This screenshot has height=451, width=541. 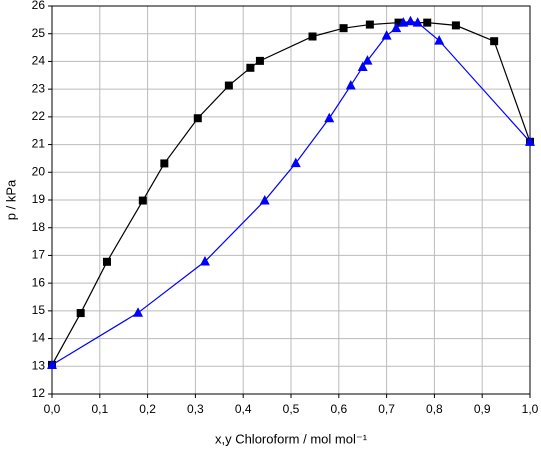 What do you see at coordinates (39, 255) in the screenshot?
I see `y-tick-label: 17` at bounding box center [39, 255].